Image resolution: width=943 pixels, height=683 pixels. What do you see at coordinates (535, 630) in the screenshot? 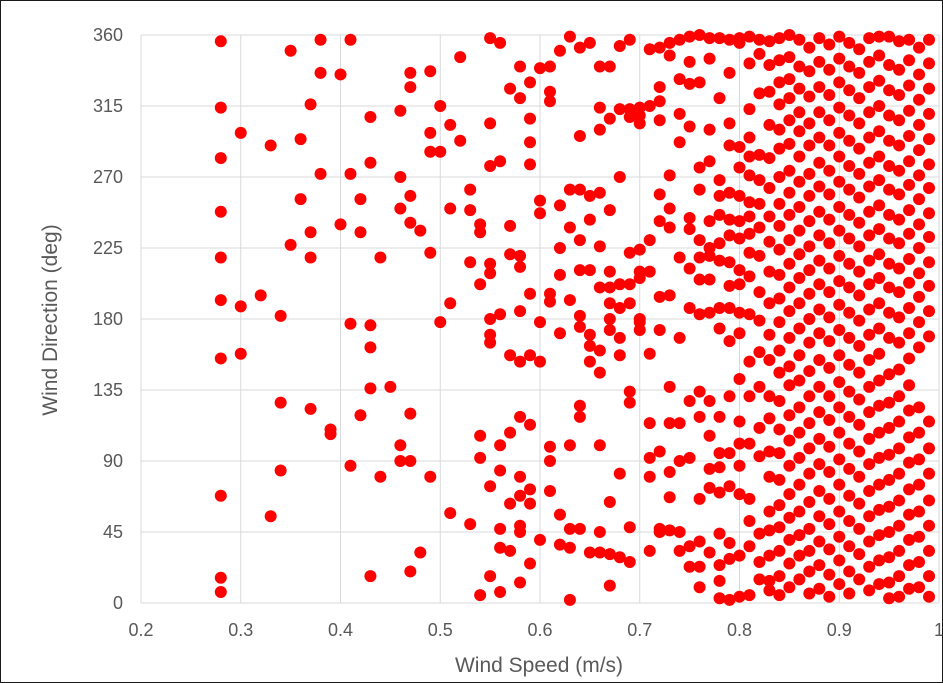
I see `x-tick-labels: 0.2 0.3 0.4 0.5 0.6 0.7 0.8 0.9 1` at bounding box center [535, 630].